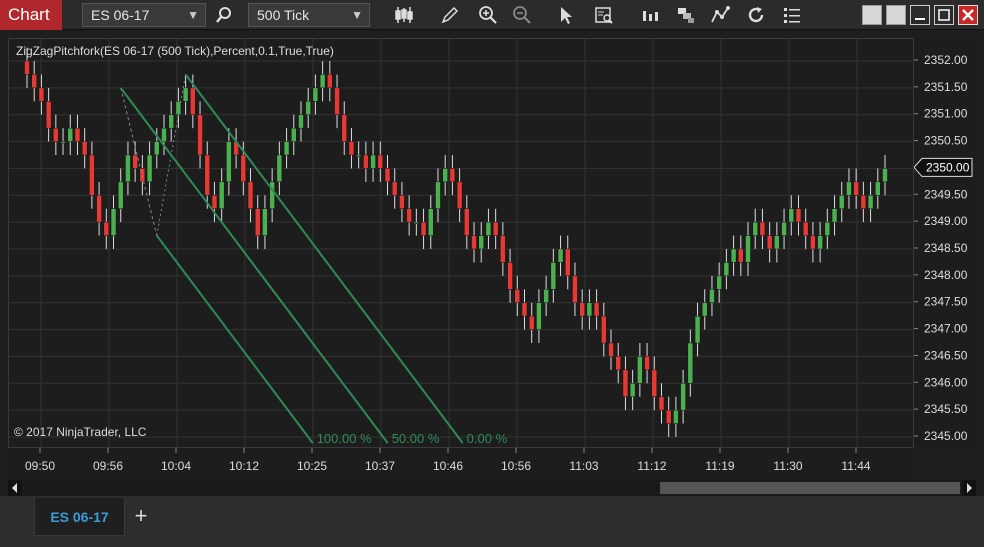  Describe the element at coordinates (944, 15) in the screenshot. I see `maximize-button` at that location.